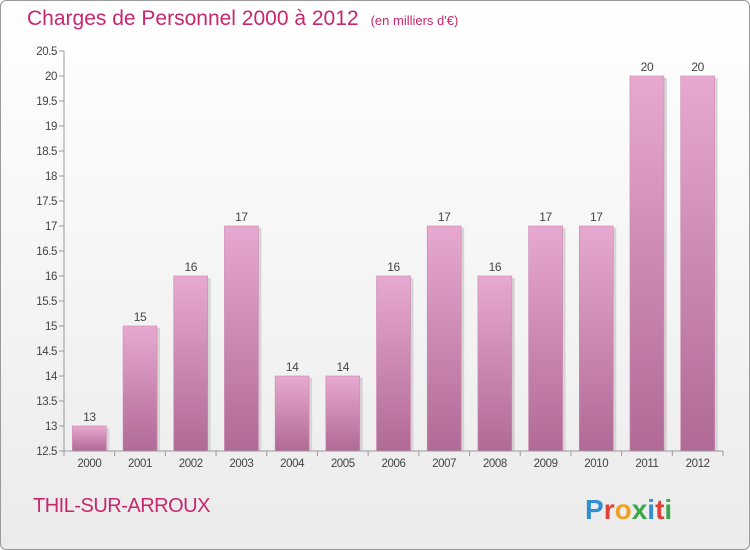 The image size is (750, 550). Describe the element at coordinates (46, 302) in the screenshot. I see `y-tick-label: 15.5` at that location.